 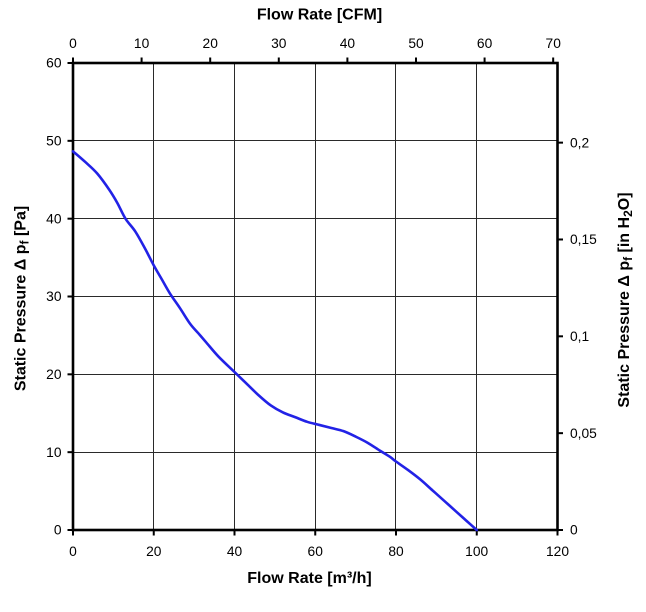 I want to click on svg-text: 0,1, so click(x=579, y=336).